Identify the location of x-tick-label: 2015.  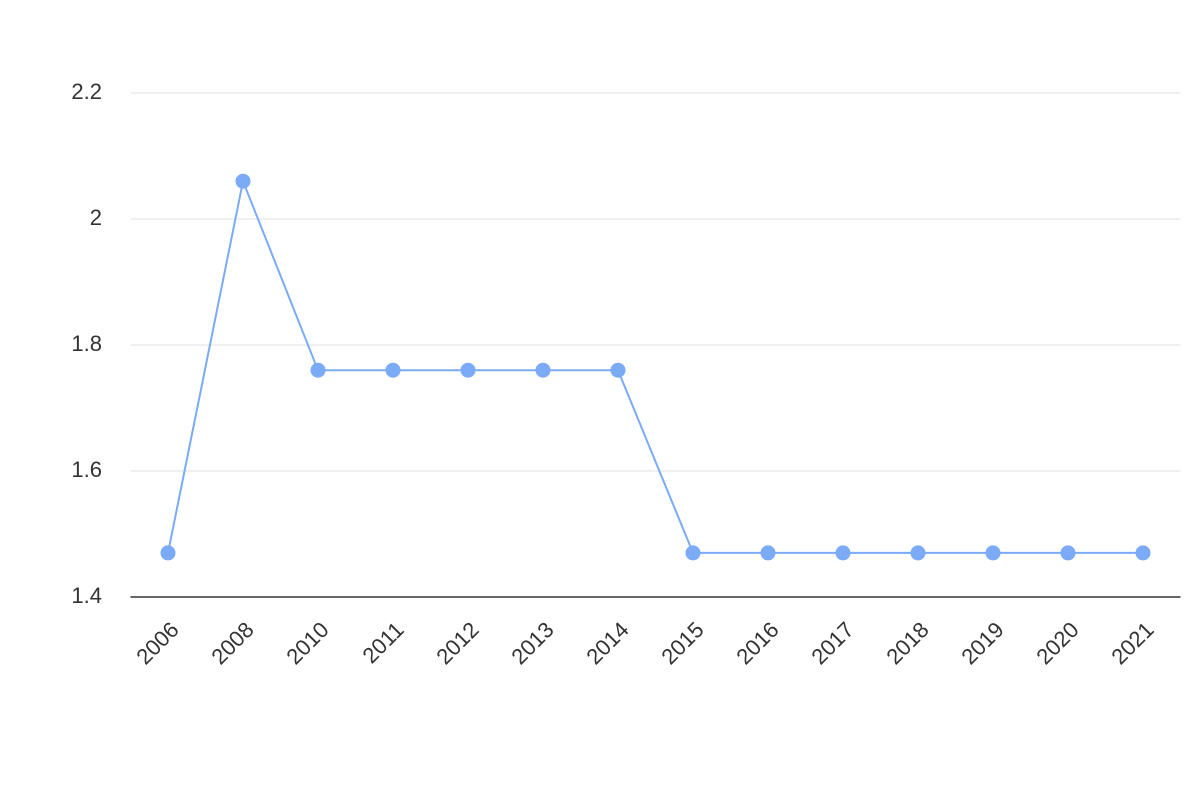
(682, 643).